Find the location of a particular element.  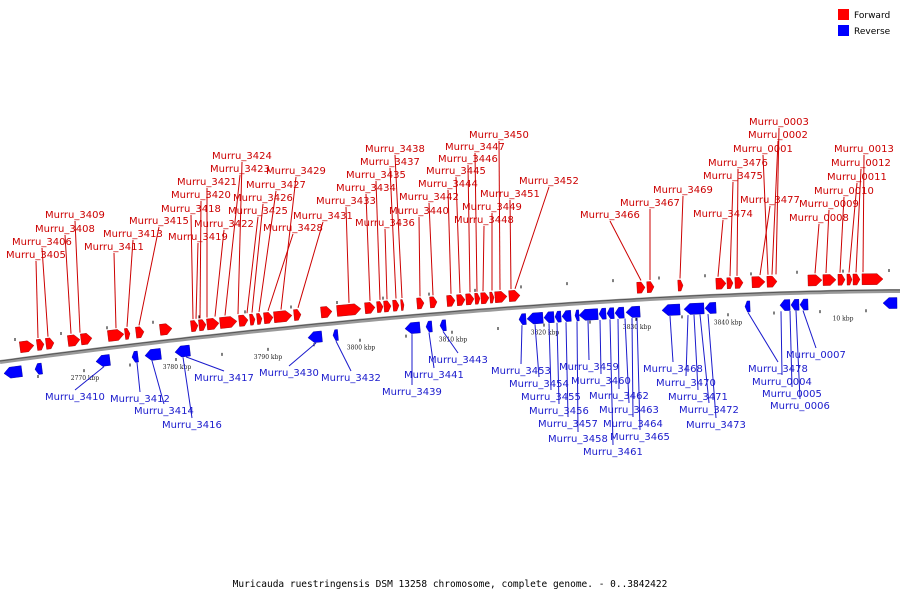

gene-label-murru-3438: Murru_3438 is located at coordinates (395, 149).